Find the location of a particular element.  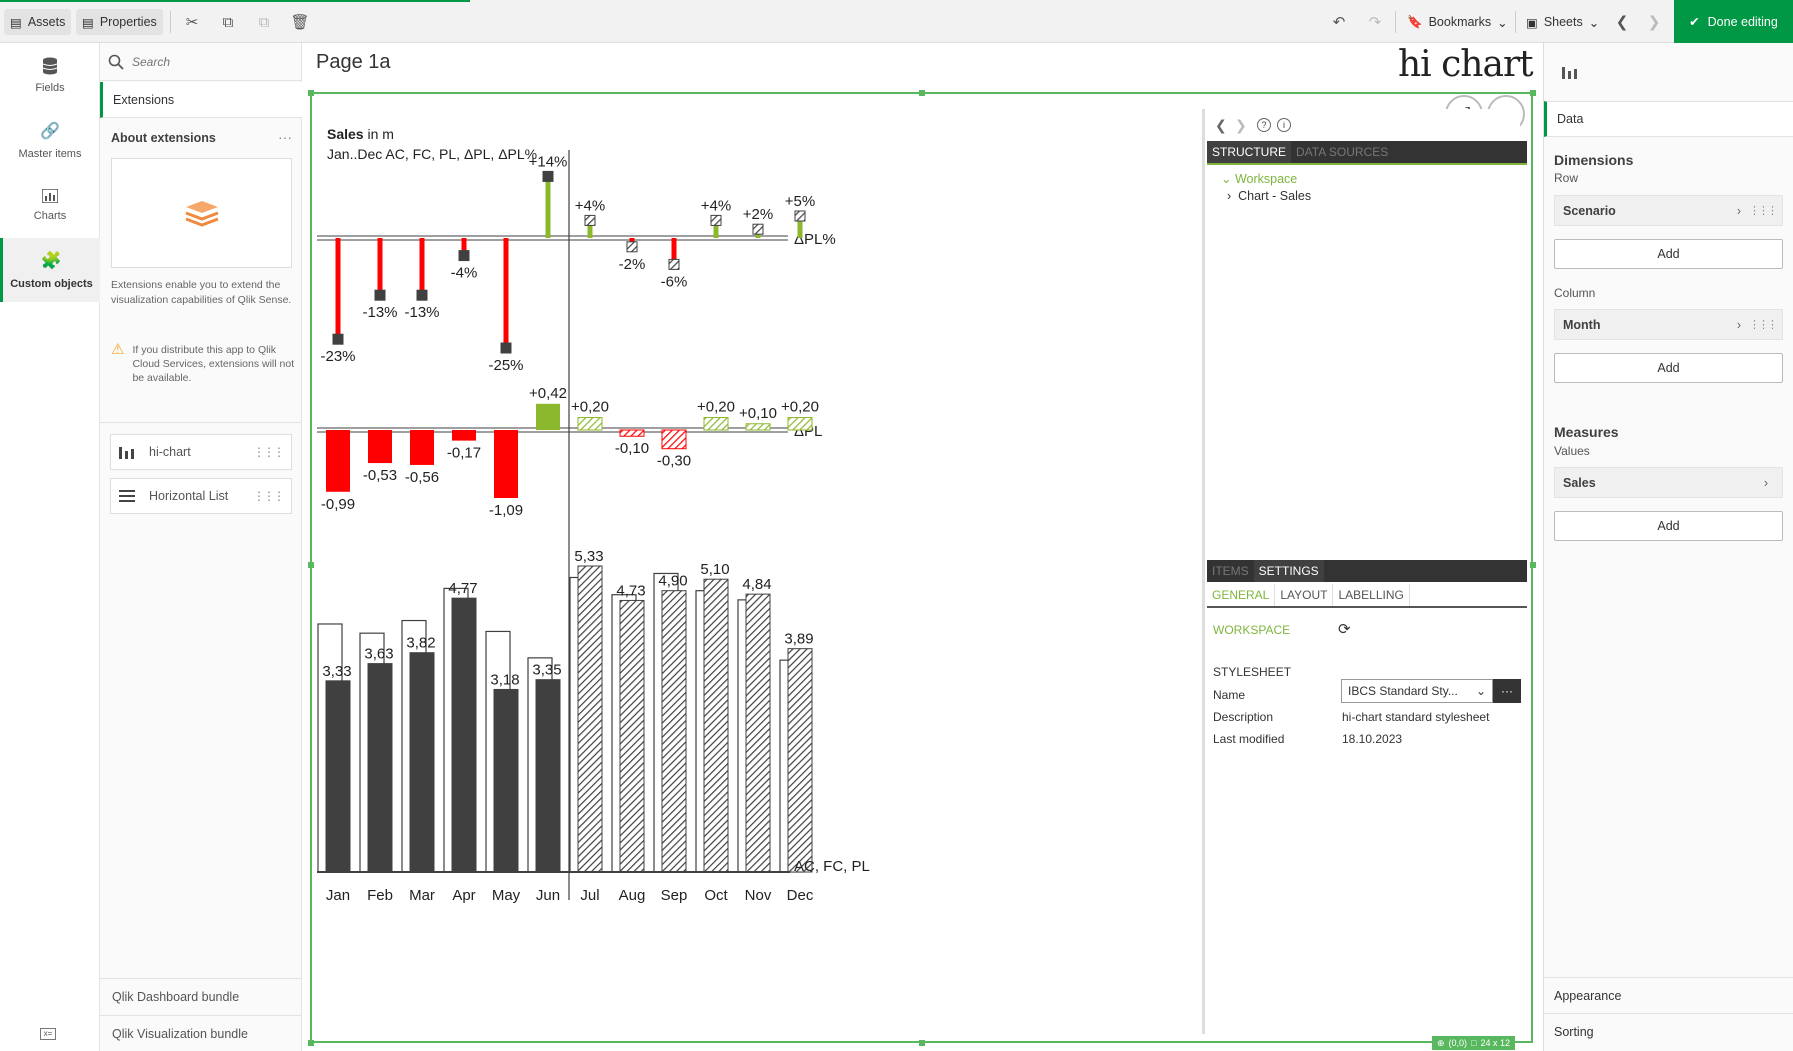

grid-size: 24 x 12 is located at coordinates (1495, 1043).